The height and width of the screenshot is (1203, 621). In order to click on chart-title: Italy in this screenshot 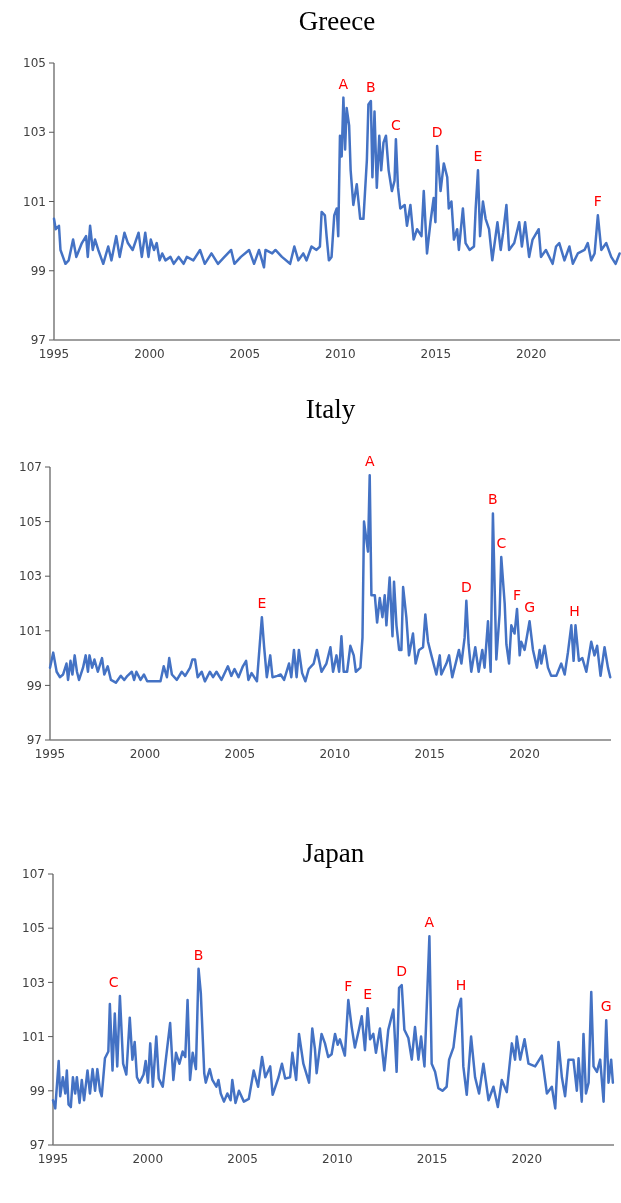, I will do `click(330, 409)`.